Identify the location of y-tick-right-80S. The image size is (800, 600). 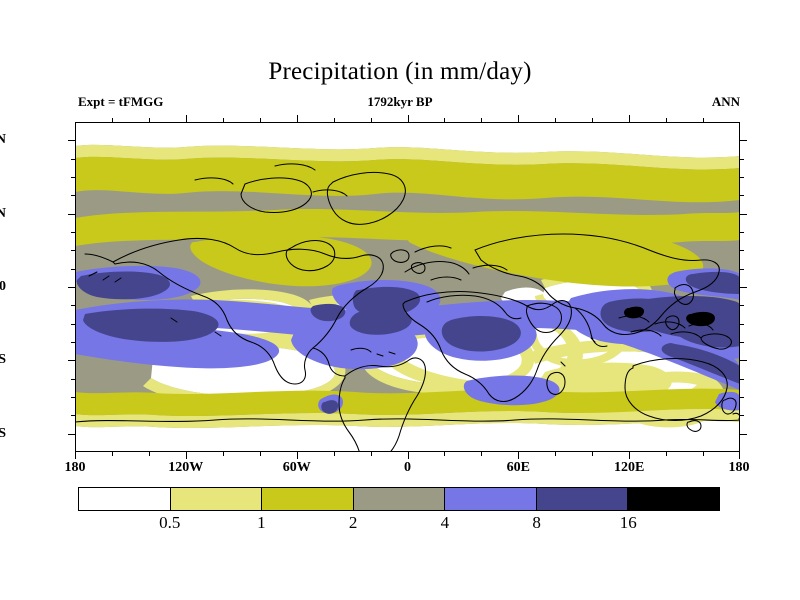
(743, 434).